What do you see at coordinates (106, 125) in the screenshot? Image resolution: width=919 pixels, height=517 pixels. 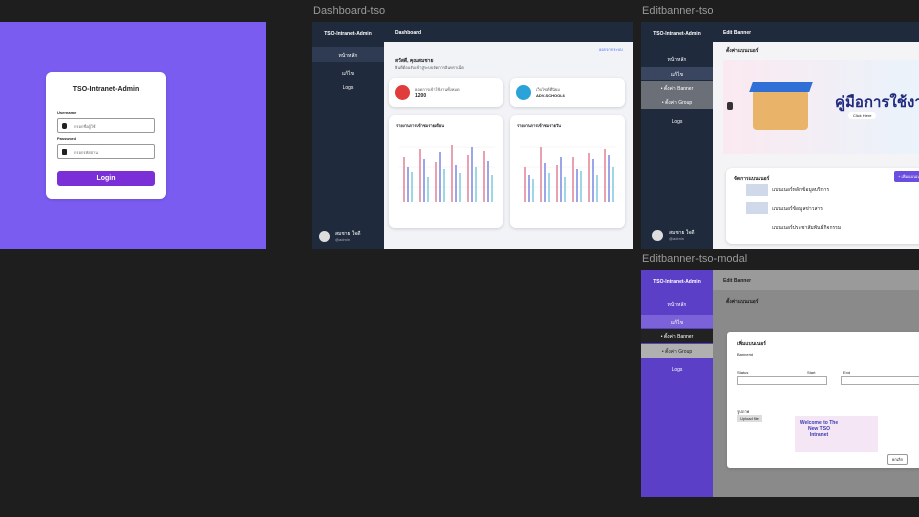 I see `username-input: กรอกชื่อผู้ใช้` at bounding box center [106, 125].